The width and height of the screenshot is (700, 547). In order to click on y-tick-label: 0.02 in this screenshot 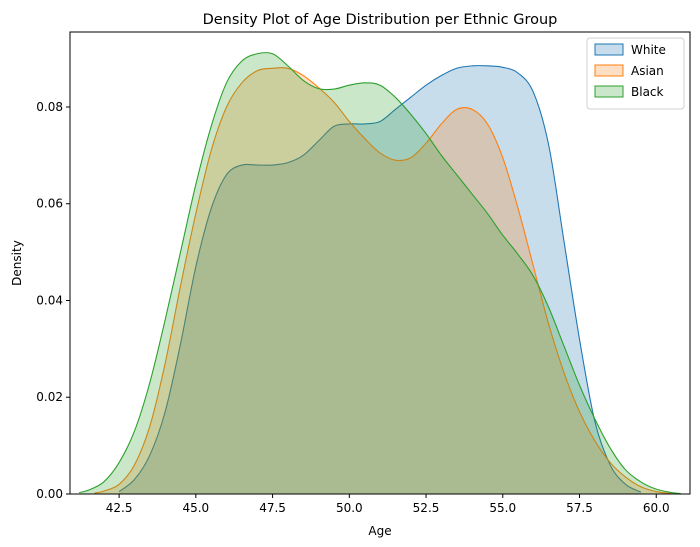, I will do `click(49, 397)`.